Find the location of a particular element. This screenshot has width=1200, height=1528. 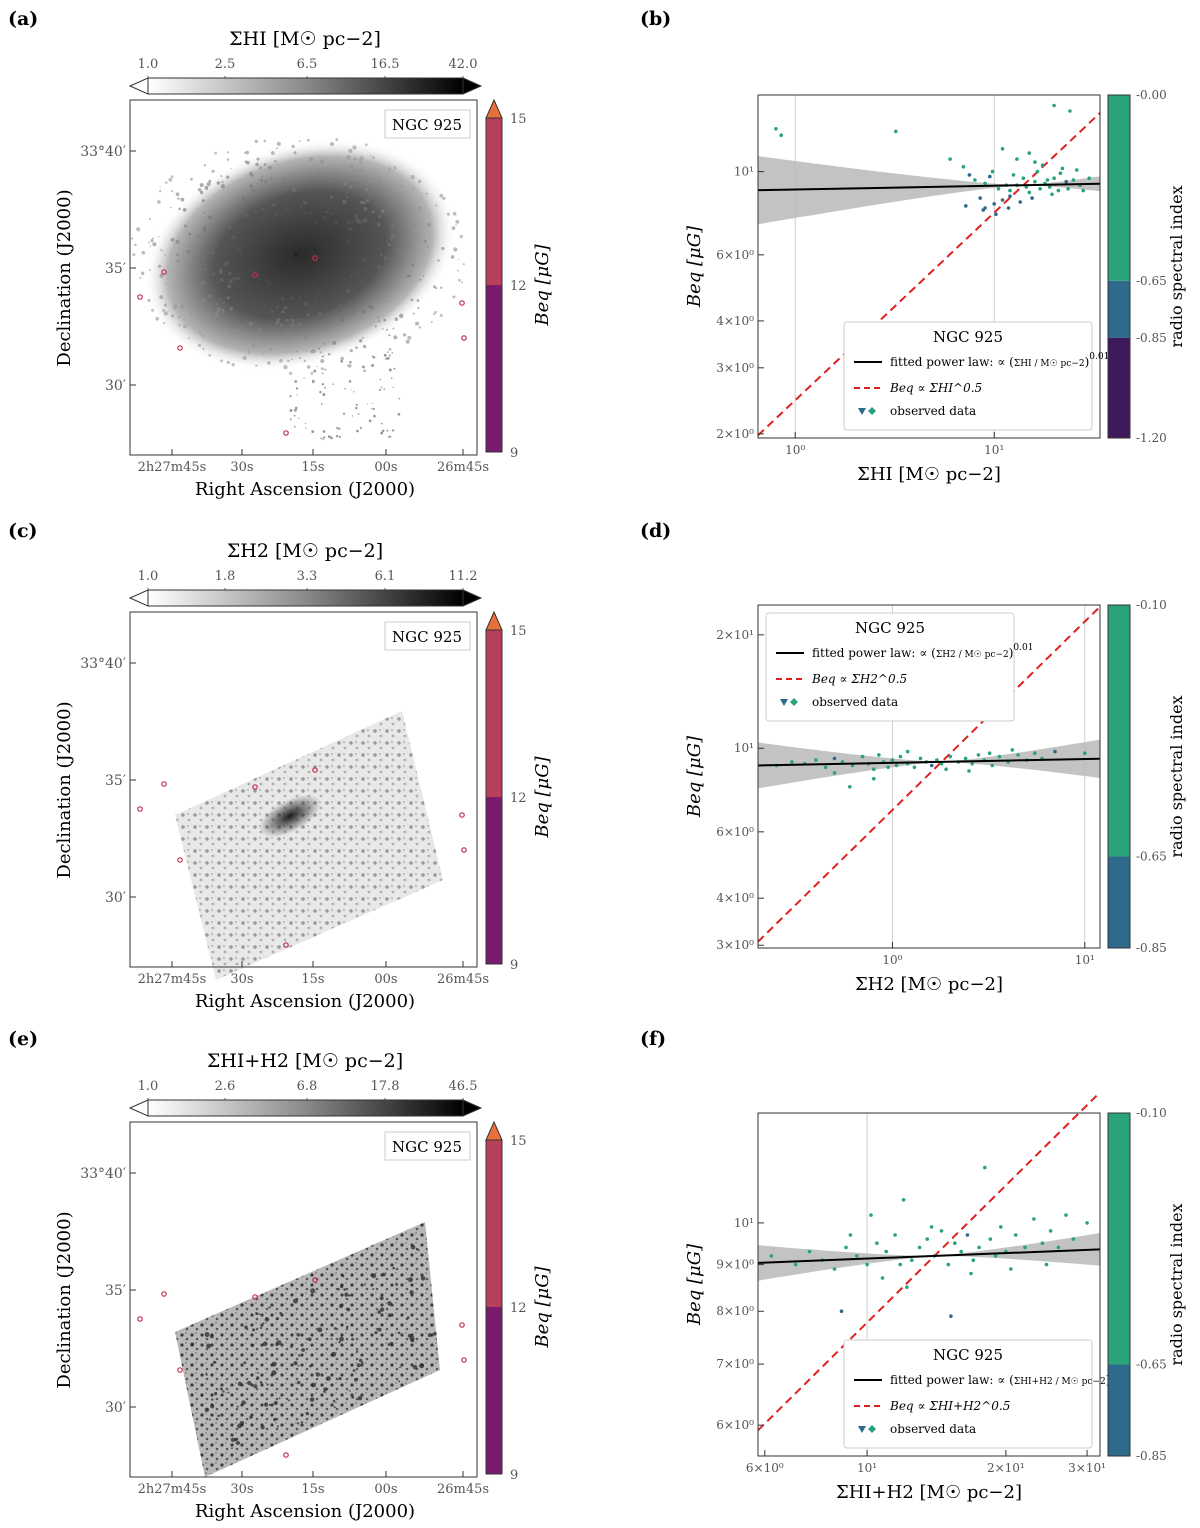

colorbar-max-arrow is located at coordinates (472, 86).